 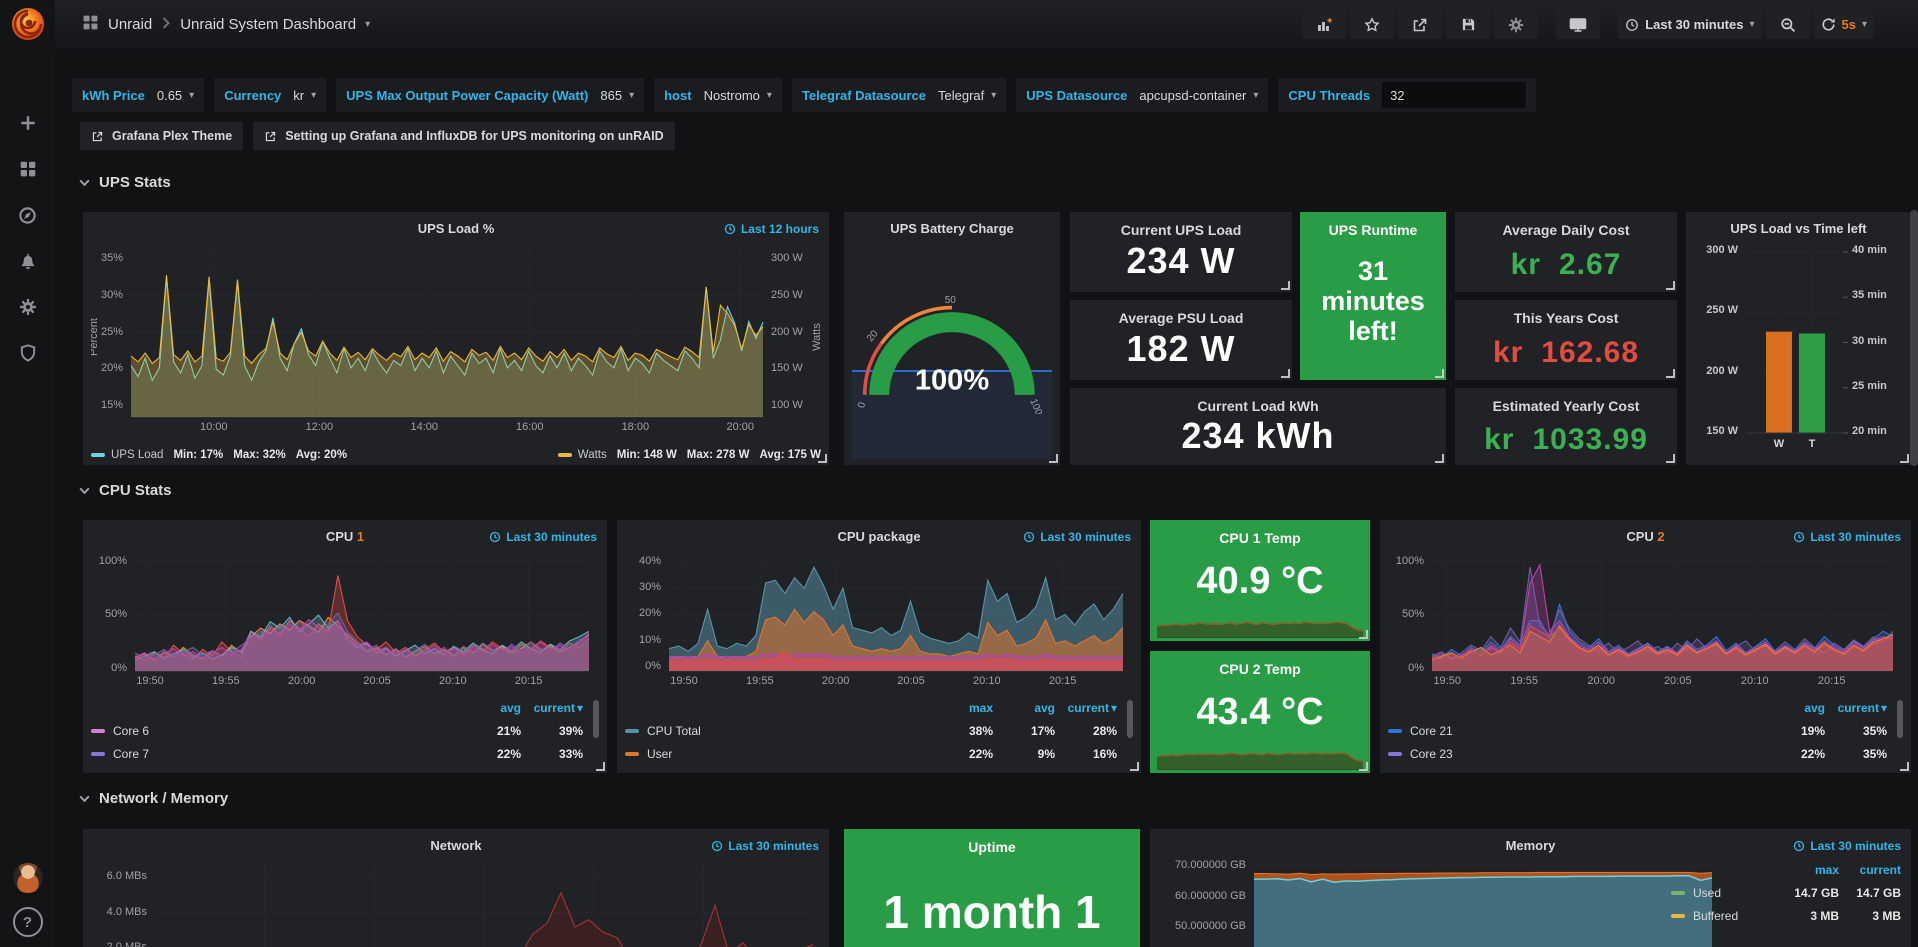 What do you see at coordinates (345, 618) in the screenshot?
I see `cpu1-chart: 19:50 19:55 20:00 20:05 20:10 20:15 0% 50% 100%` at bounding box center [345, 618].